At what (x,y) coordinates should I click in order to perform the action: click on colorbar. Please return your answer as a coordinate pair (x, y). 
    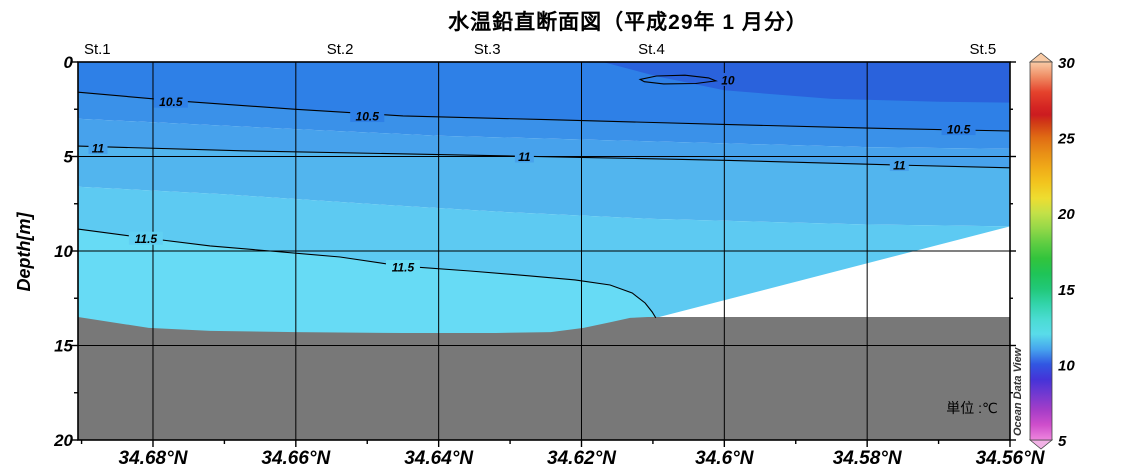
    Looking at the image, I should click on (1041, 251).